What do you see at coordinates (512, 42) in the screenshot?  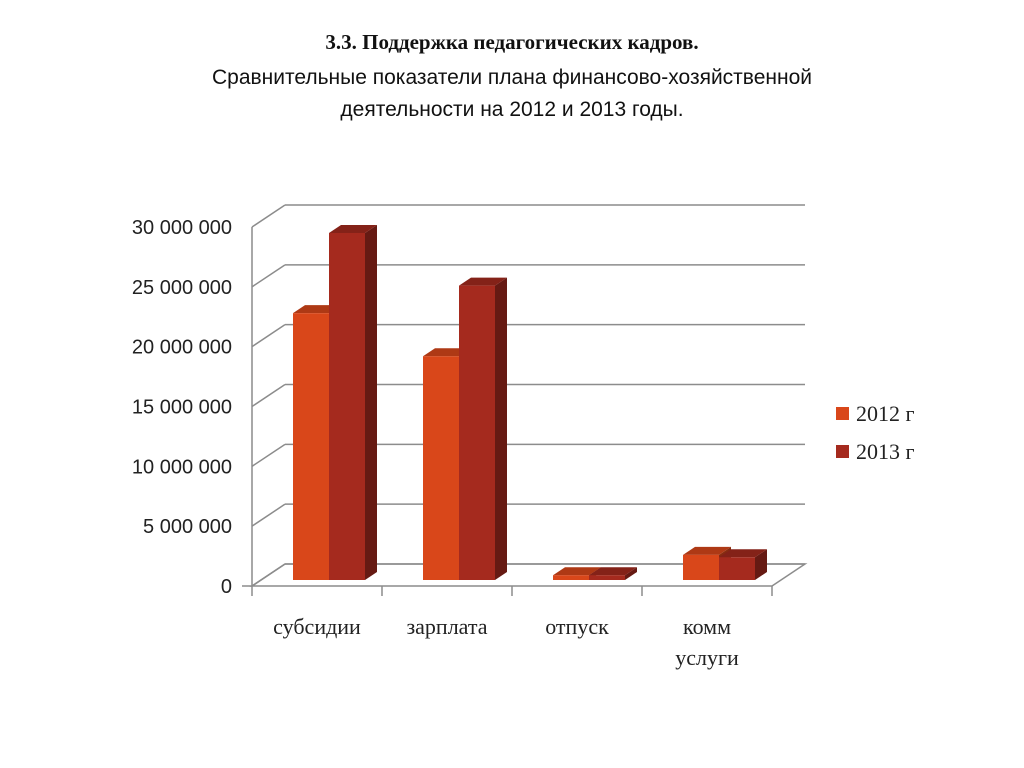 I see `slide-heading: 3.3. Поддержка педагогических кадров.` at bounding box center [512, 42].